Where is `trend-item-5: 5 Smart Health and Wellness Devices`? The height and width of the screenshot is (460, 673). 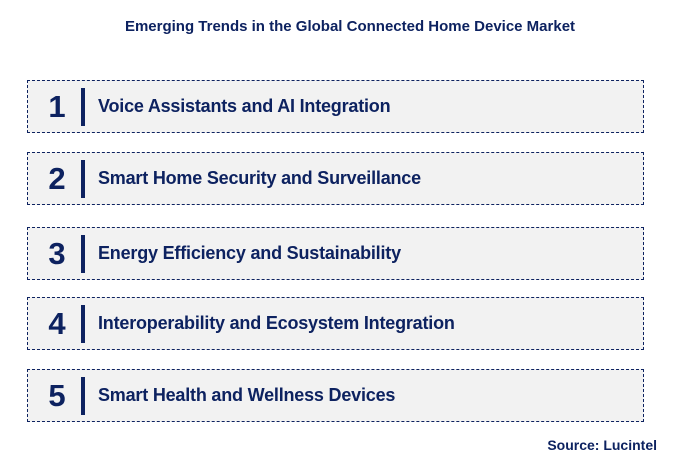
trend-item-5: 5 Smart Health and Wellness Devices is located at coordinates (335, 395).